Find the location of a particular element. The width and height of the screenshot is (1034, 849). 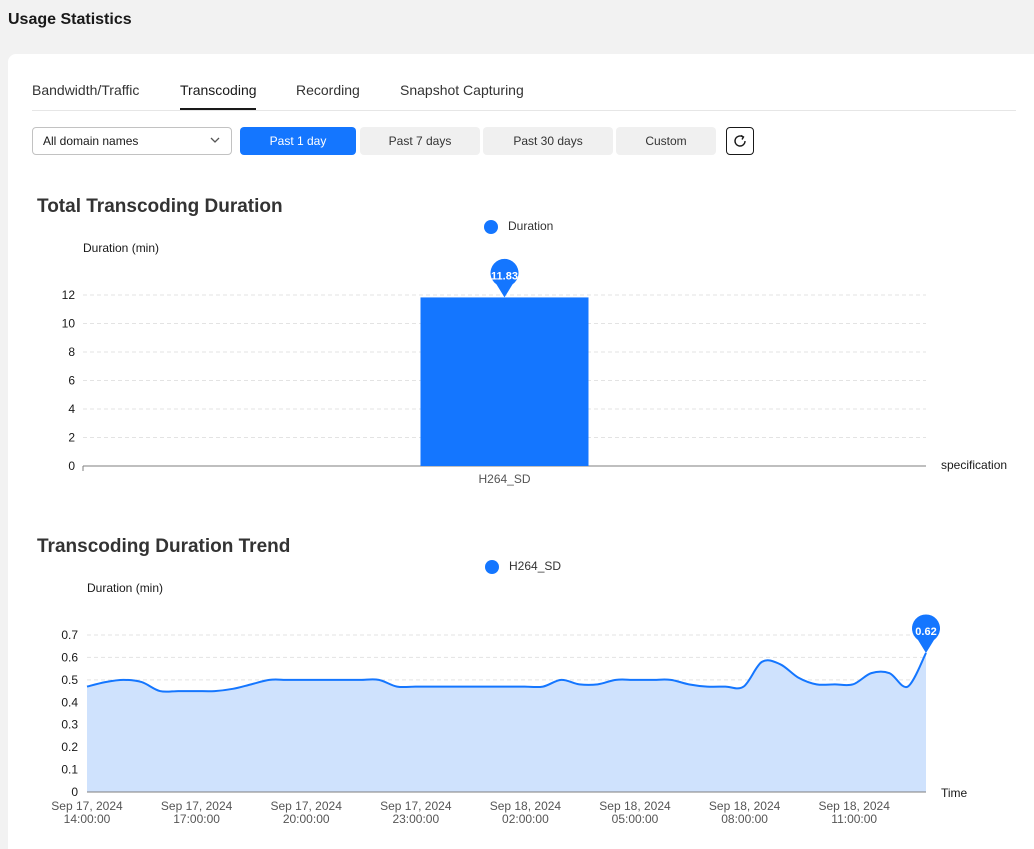

active-tab-indicator is located at coordinates (218, 109).